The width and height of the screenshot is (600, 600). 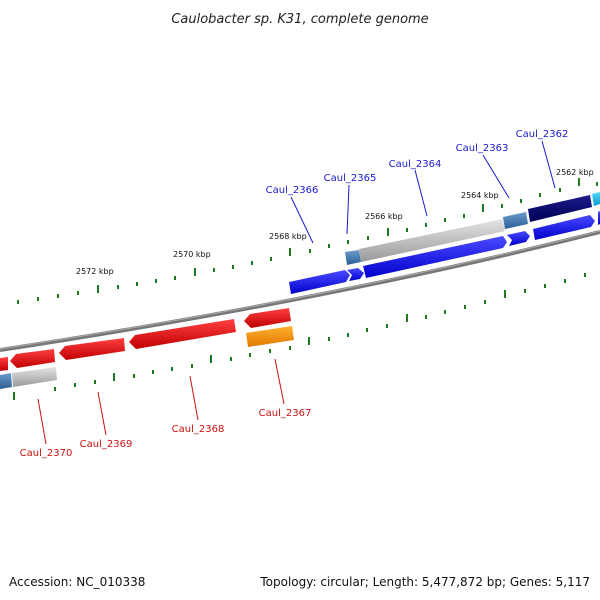 What do you see at coordinates (77, 582) in the screenshot?
I see `accession-text: Accession: NC_010338` at bounding box center [77, 582].